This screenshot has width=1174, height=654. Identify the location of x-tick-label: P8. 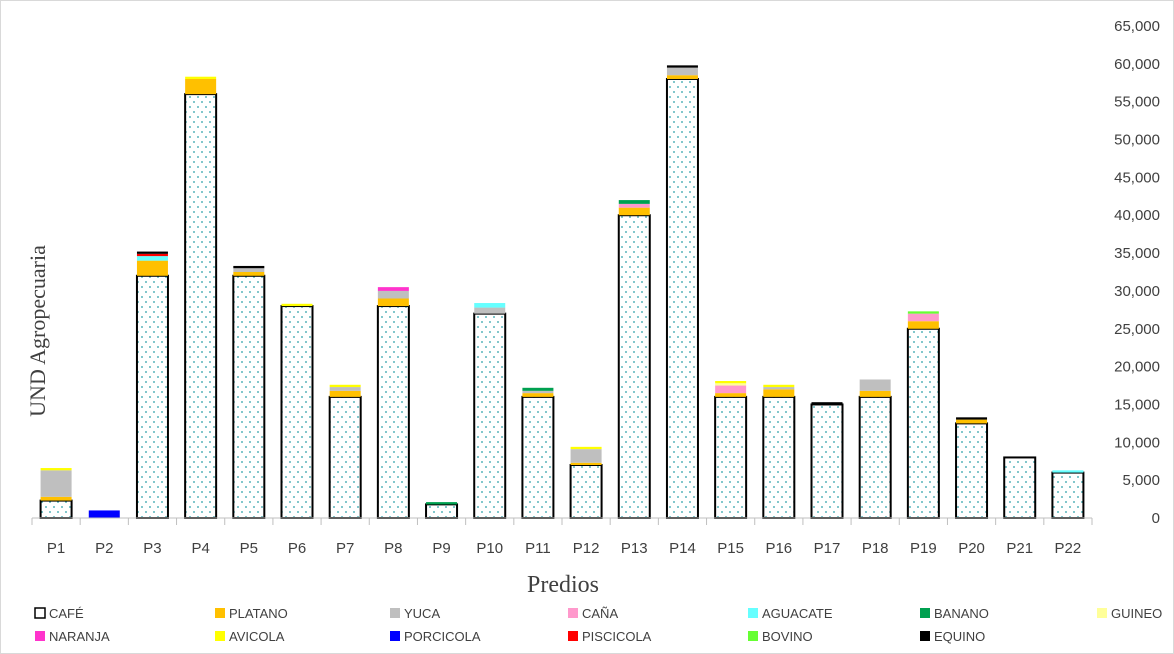
(393, 548).